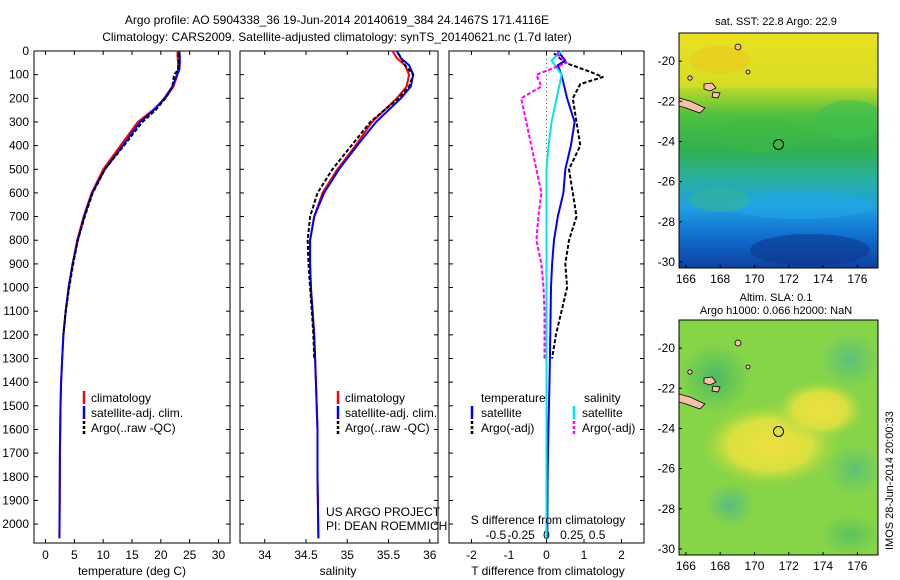 This screenshot has height=580, width=900. Describe the element at coordinates (15, 288) in the screenshot. I see `y-tick-label: 1000` at that location.